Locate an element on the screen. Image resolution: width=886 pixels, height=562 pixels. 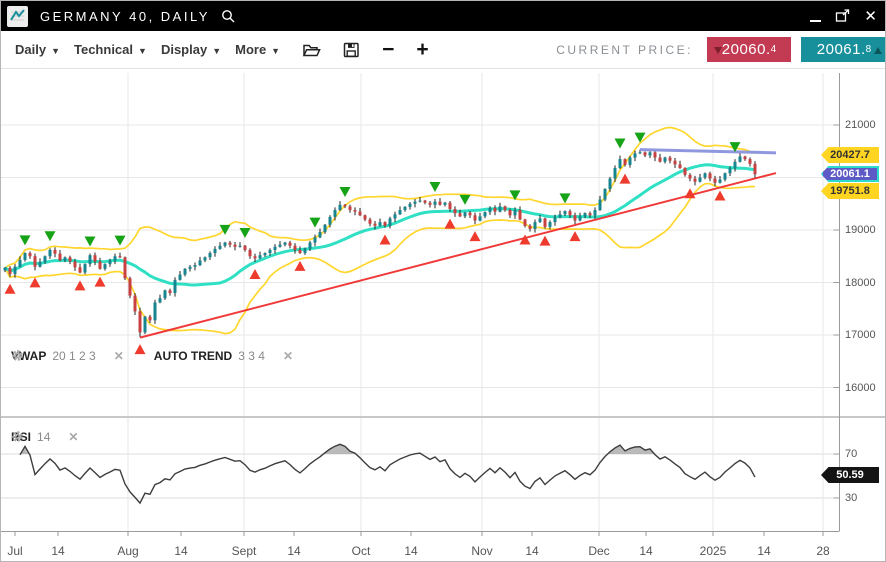
bid-price-value: 20060 is located at coordinates (743, 49).